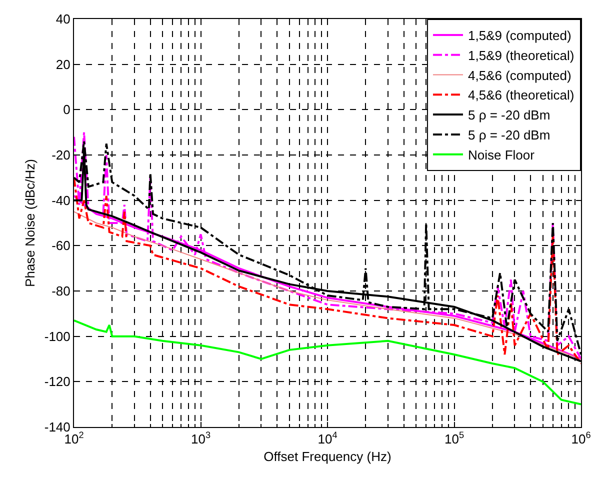 The image size is (603, 478). Describe the element at coordinates (57, 382) in the screenshot. I see `y-tick-label: -120` at that location.